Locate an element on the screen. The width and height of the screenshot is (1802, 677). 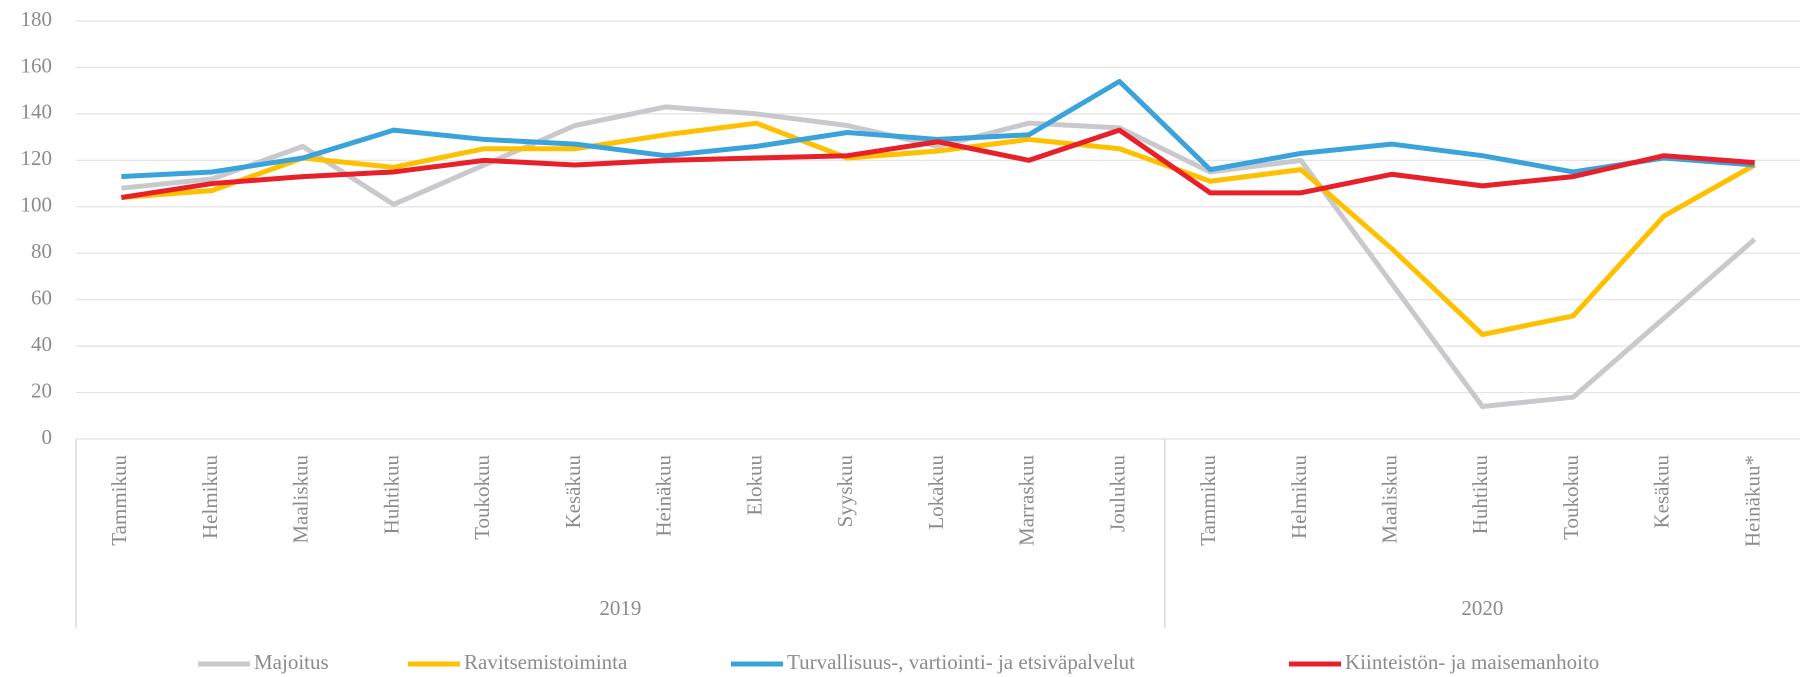
y-tick-label: 60 is located at coordinates (41, 297).